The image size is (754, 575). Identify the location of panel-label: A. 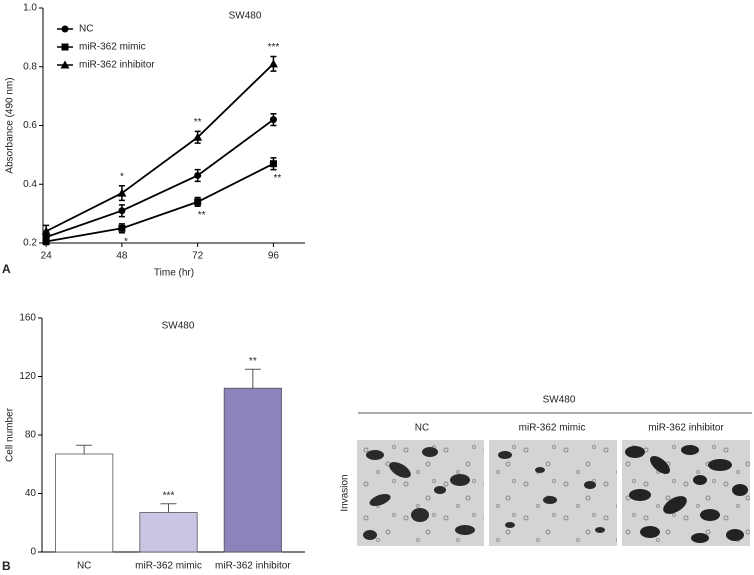
(6, 269).